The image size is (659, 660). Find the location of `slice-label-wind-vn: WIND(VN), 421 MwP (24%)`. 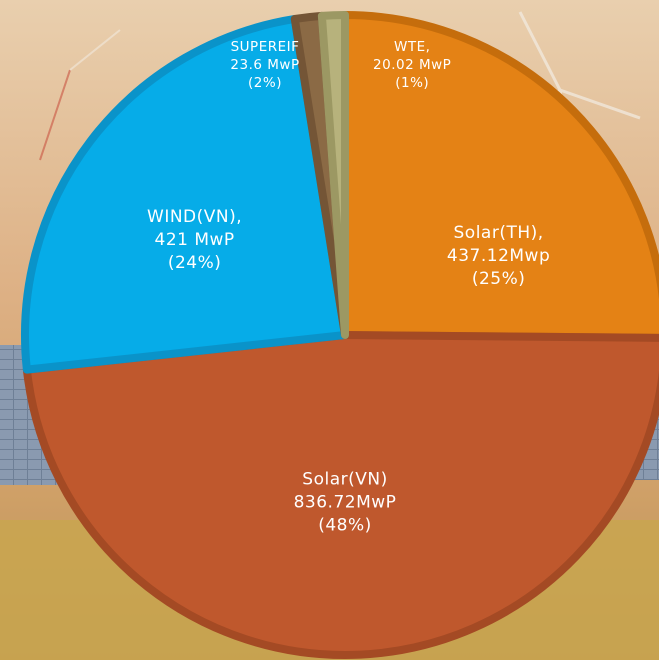

slice-label-wind-vn: WIND(VN), 421 MwP (24%) is located at coordinates (194, 240).